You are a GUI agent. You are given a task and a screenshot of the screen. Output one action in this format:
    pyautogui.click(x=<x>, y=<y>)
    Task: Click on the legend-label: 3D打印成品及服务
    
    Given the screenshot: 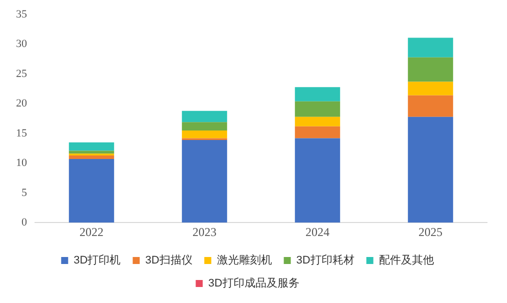 What is the action you would take?
    pyautogui.click(x=254, y=283)
    